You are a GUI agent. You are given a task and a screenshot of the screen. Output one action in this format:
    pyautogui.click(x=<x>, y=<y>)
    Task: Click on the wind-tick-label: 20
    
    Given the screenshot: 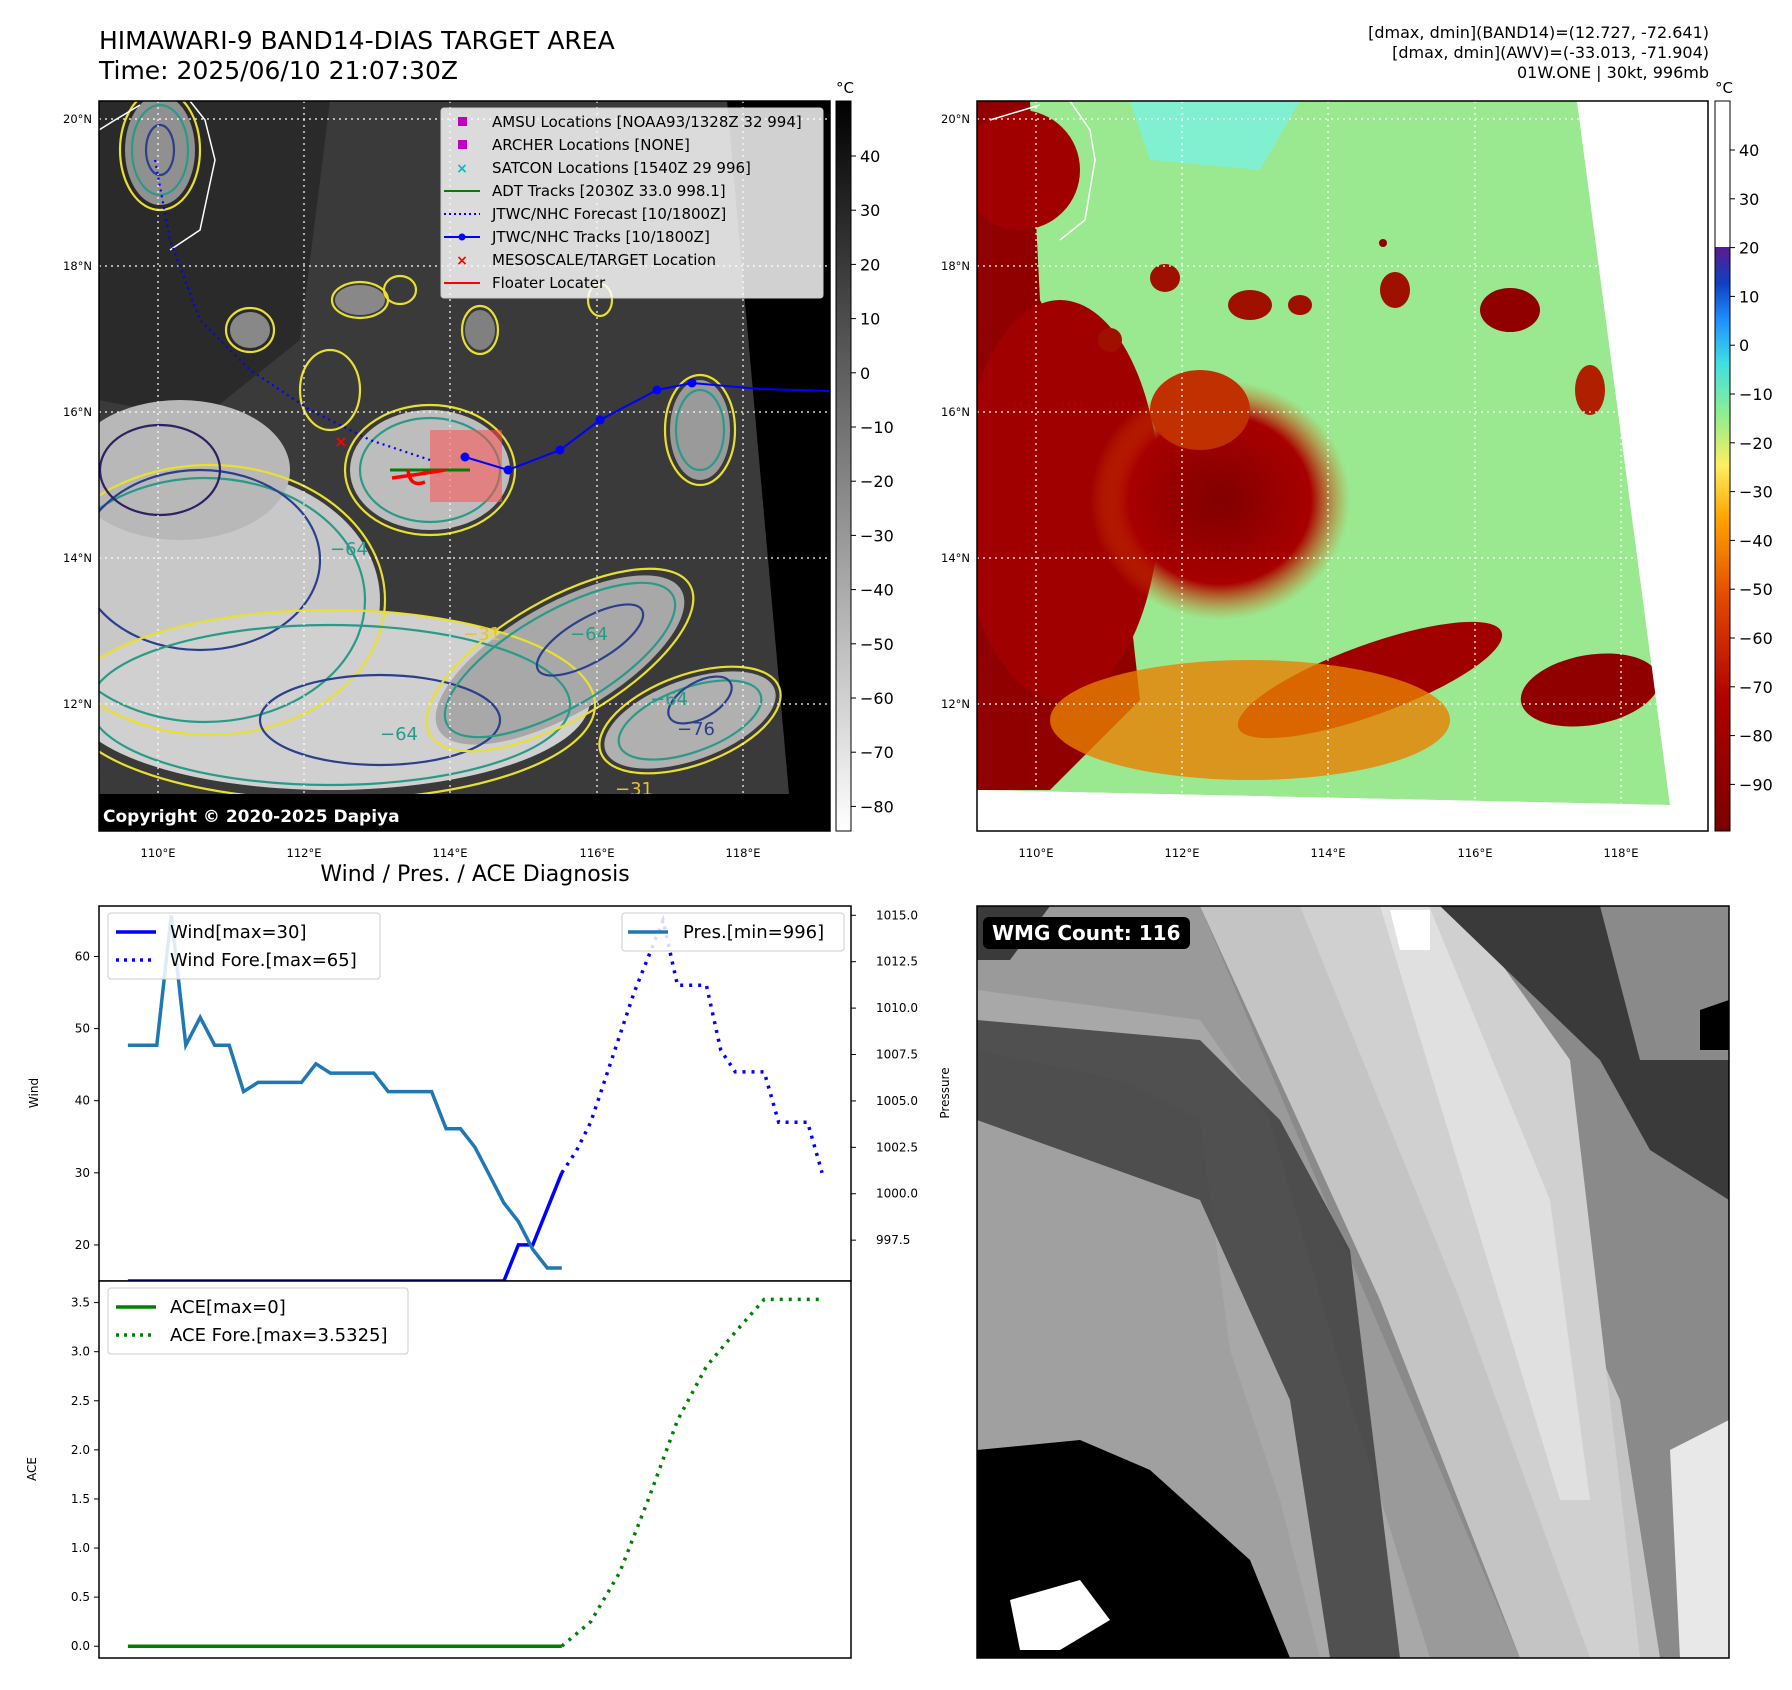 What is the action you would take?
    pyautogui.click(x=82, y=1245)
    